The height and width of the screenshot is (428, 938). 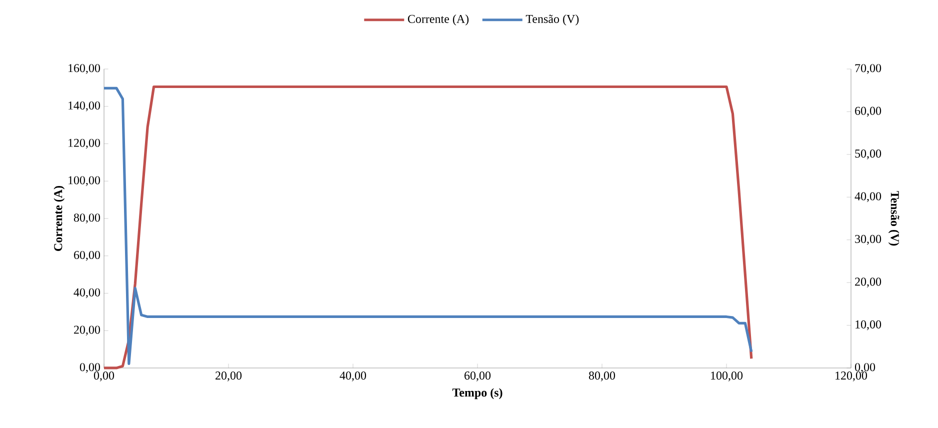 What do you see at coordinates (104, 377) in the screenshot?
I see `x-tick-label: 0,00` at bounding box center [104, 377].